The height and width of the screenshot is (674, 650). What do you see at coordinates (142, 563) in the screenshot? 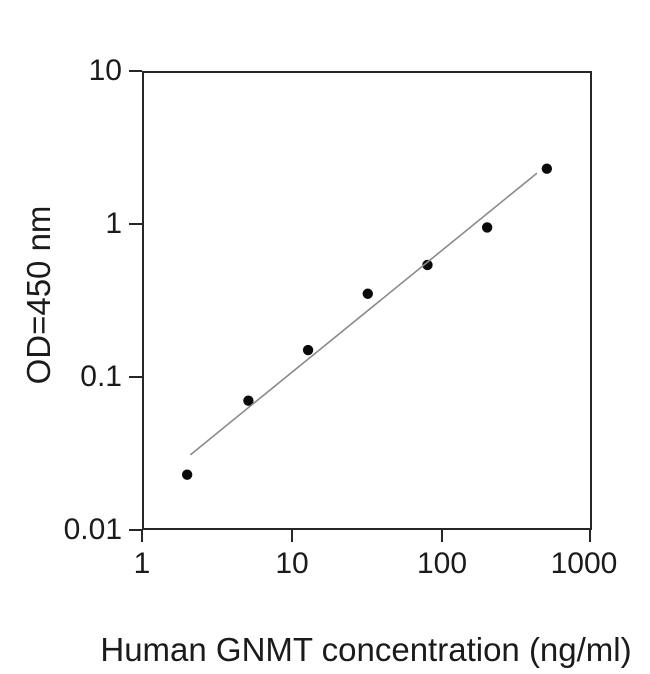
I see `x-tick-label-1: 1` at bounding box center [142, 563].